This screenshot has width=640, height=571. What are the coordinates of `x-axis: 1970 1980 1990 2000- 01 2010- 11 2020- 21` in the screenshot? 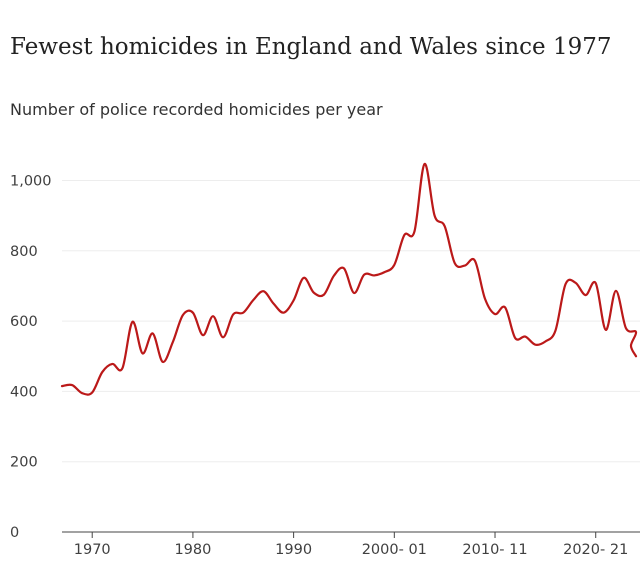 It's located at (351, 544).